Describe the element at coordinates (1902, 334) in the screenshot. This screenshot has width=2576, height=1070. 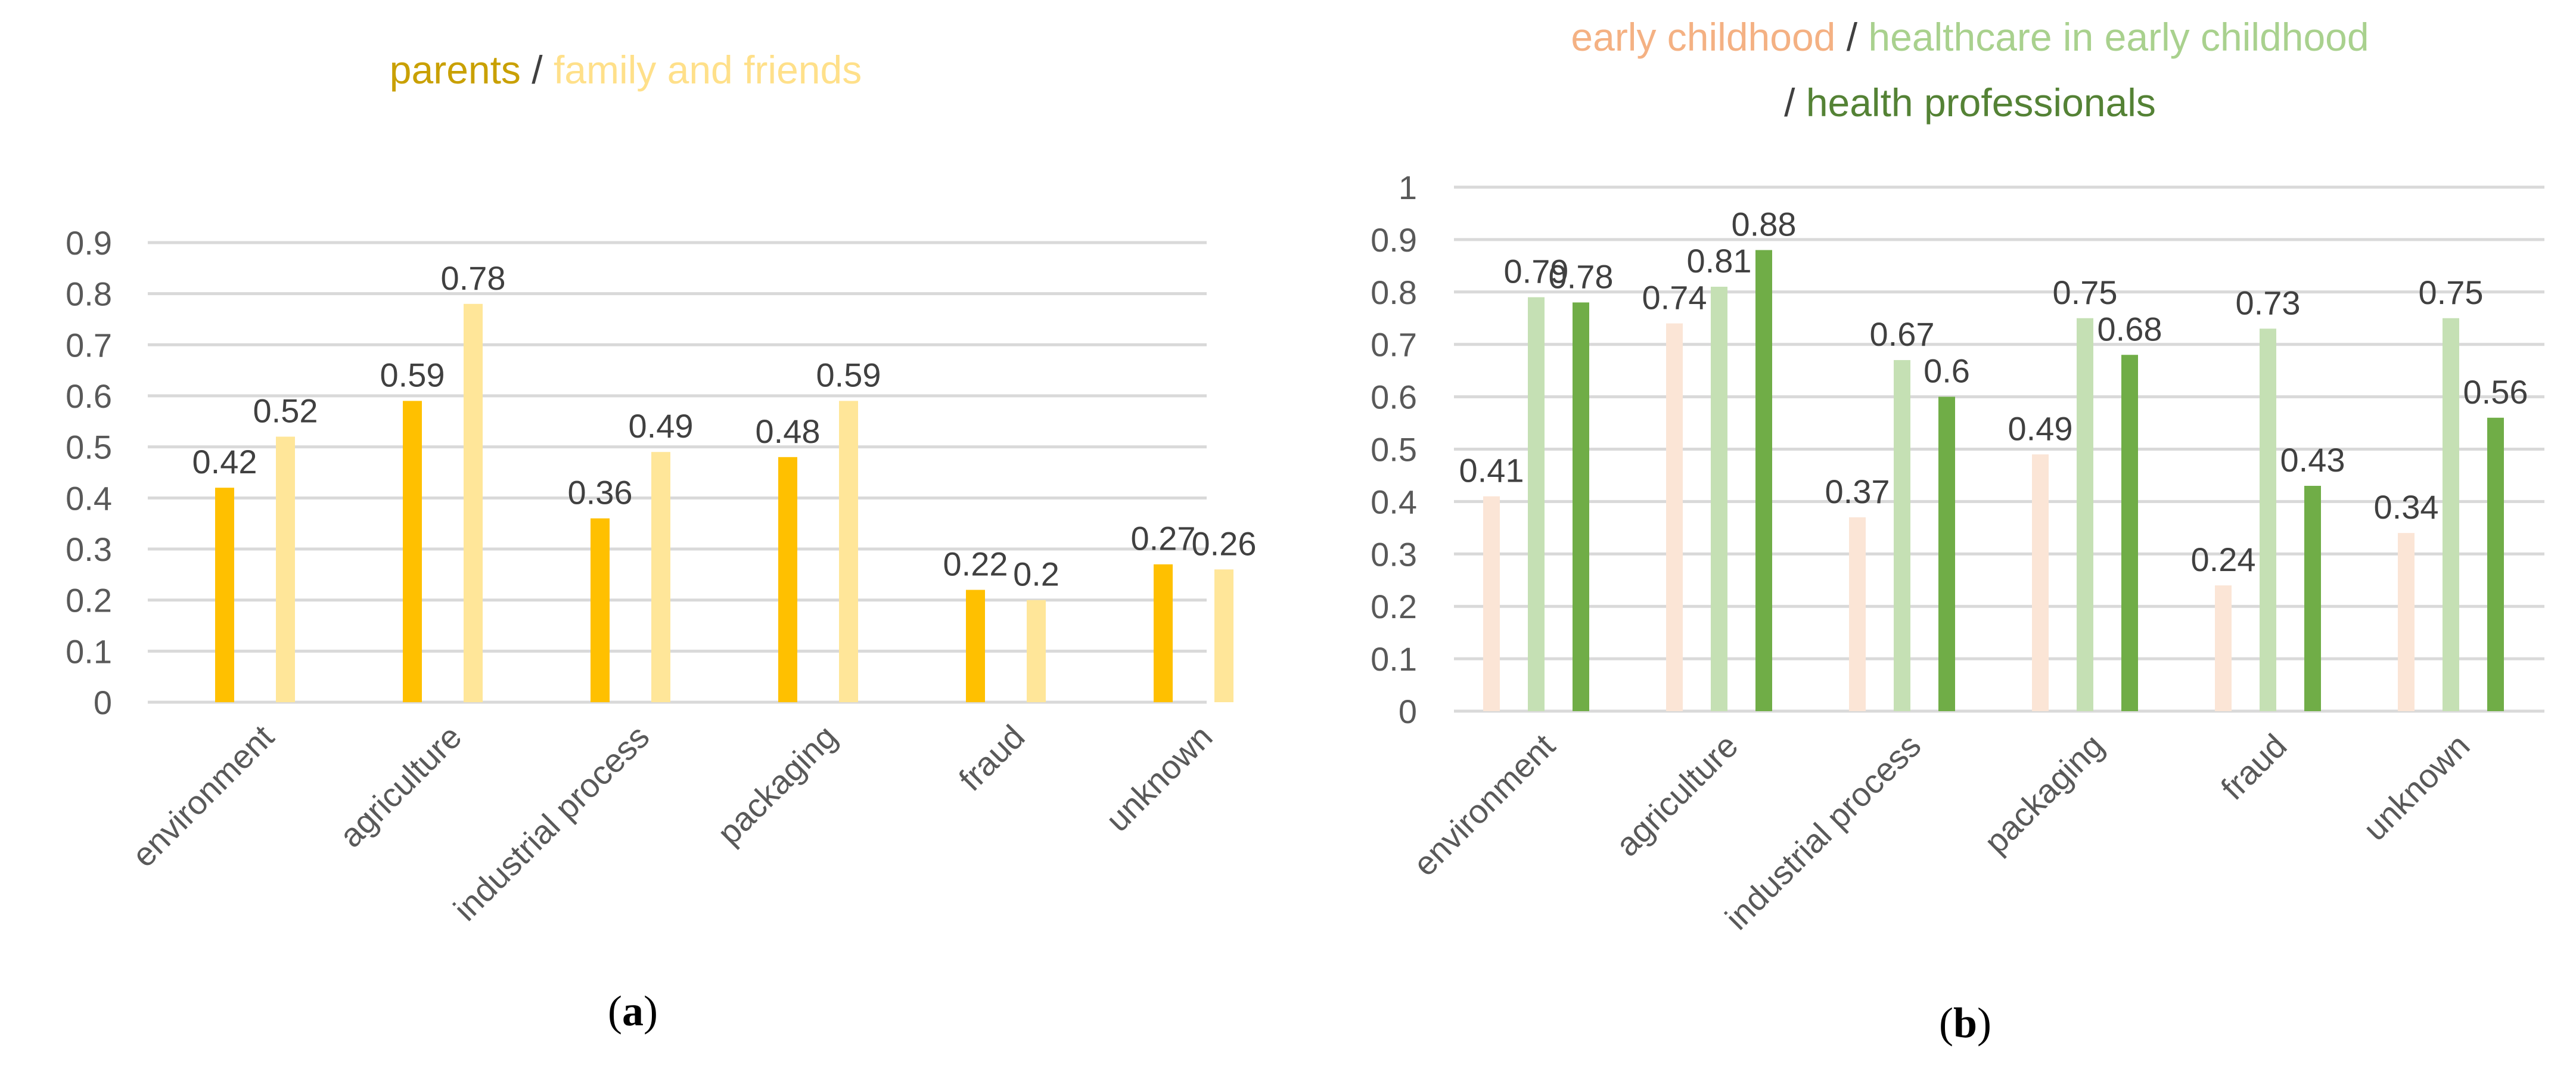
I see `data-label: 0.67` at that location.